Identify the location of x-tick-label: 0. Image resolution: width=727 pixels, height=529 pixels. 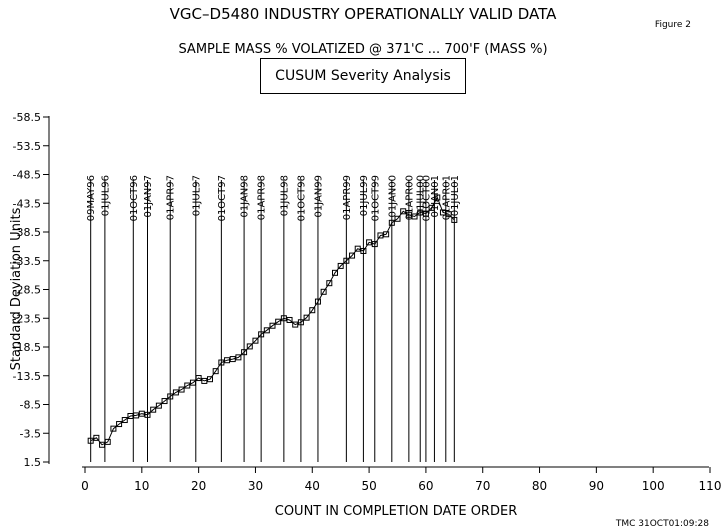
(85, 486).